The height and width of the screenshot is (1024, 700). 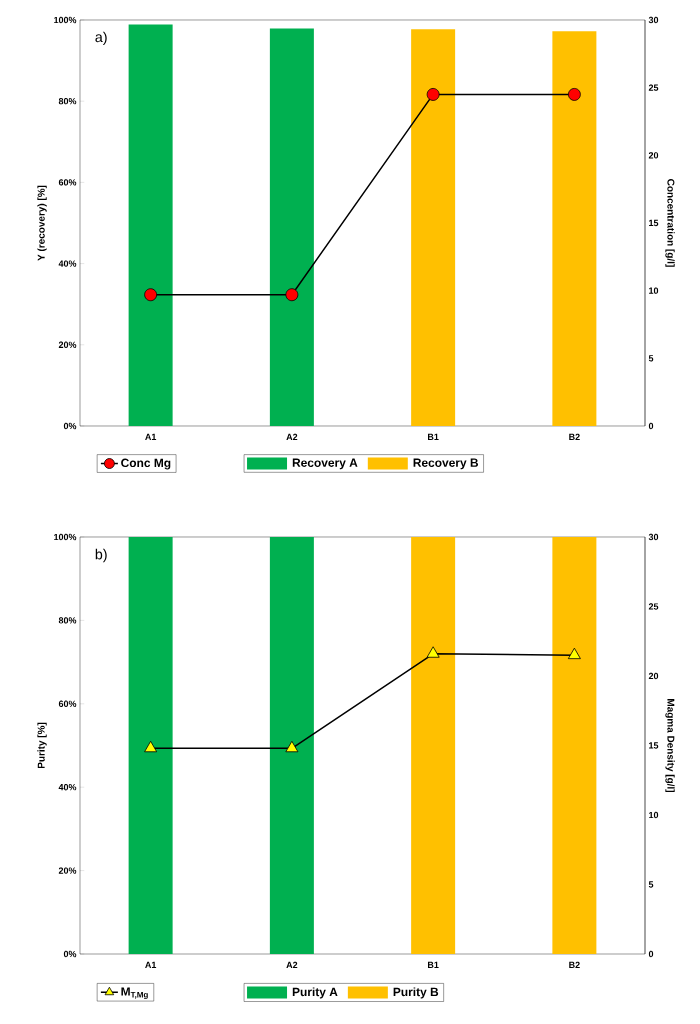 What do you see at coordinates (670, 223) in the screenshot?
I see `y2-axis-title: Concentration [g/l]` at bounding box center [670, 223].